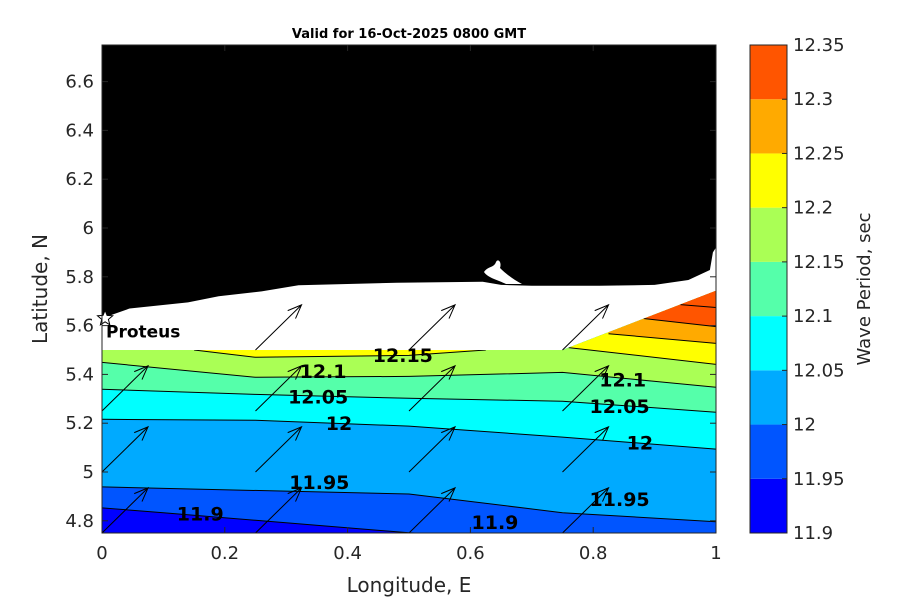 The image size is (900, 604). What do you see at coordinates (79, 130) in the screenshot?
I see `y-tick-label: 6.4` at bounding box center [79, 130].